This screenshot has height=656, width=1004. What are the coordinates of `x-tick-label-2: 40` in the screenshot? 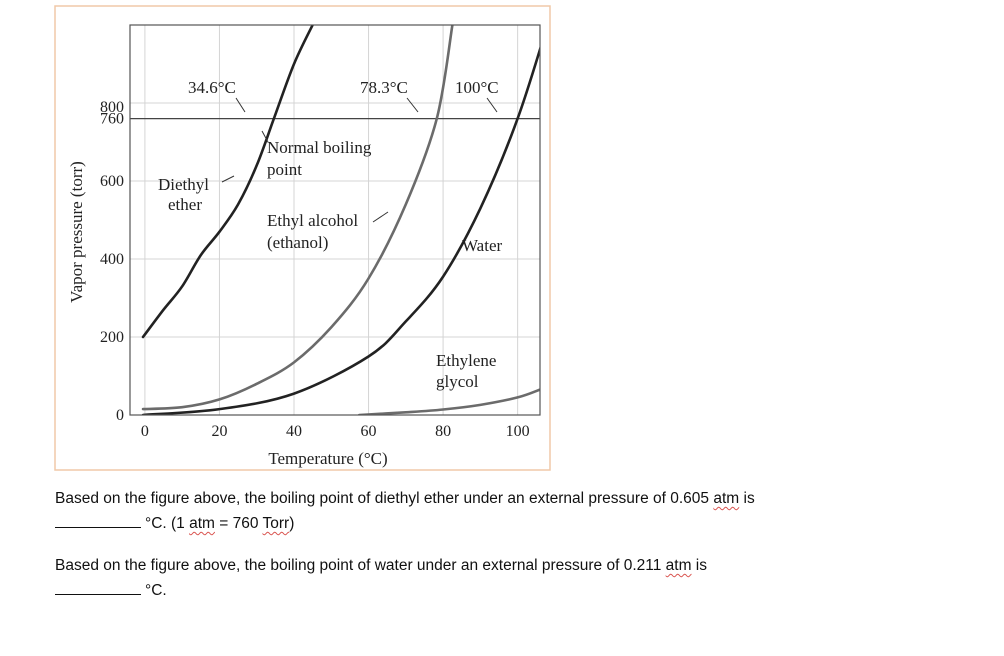 It's located at (294, 431).